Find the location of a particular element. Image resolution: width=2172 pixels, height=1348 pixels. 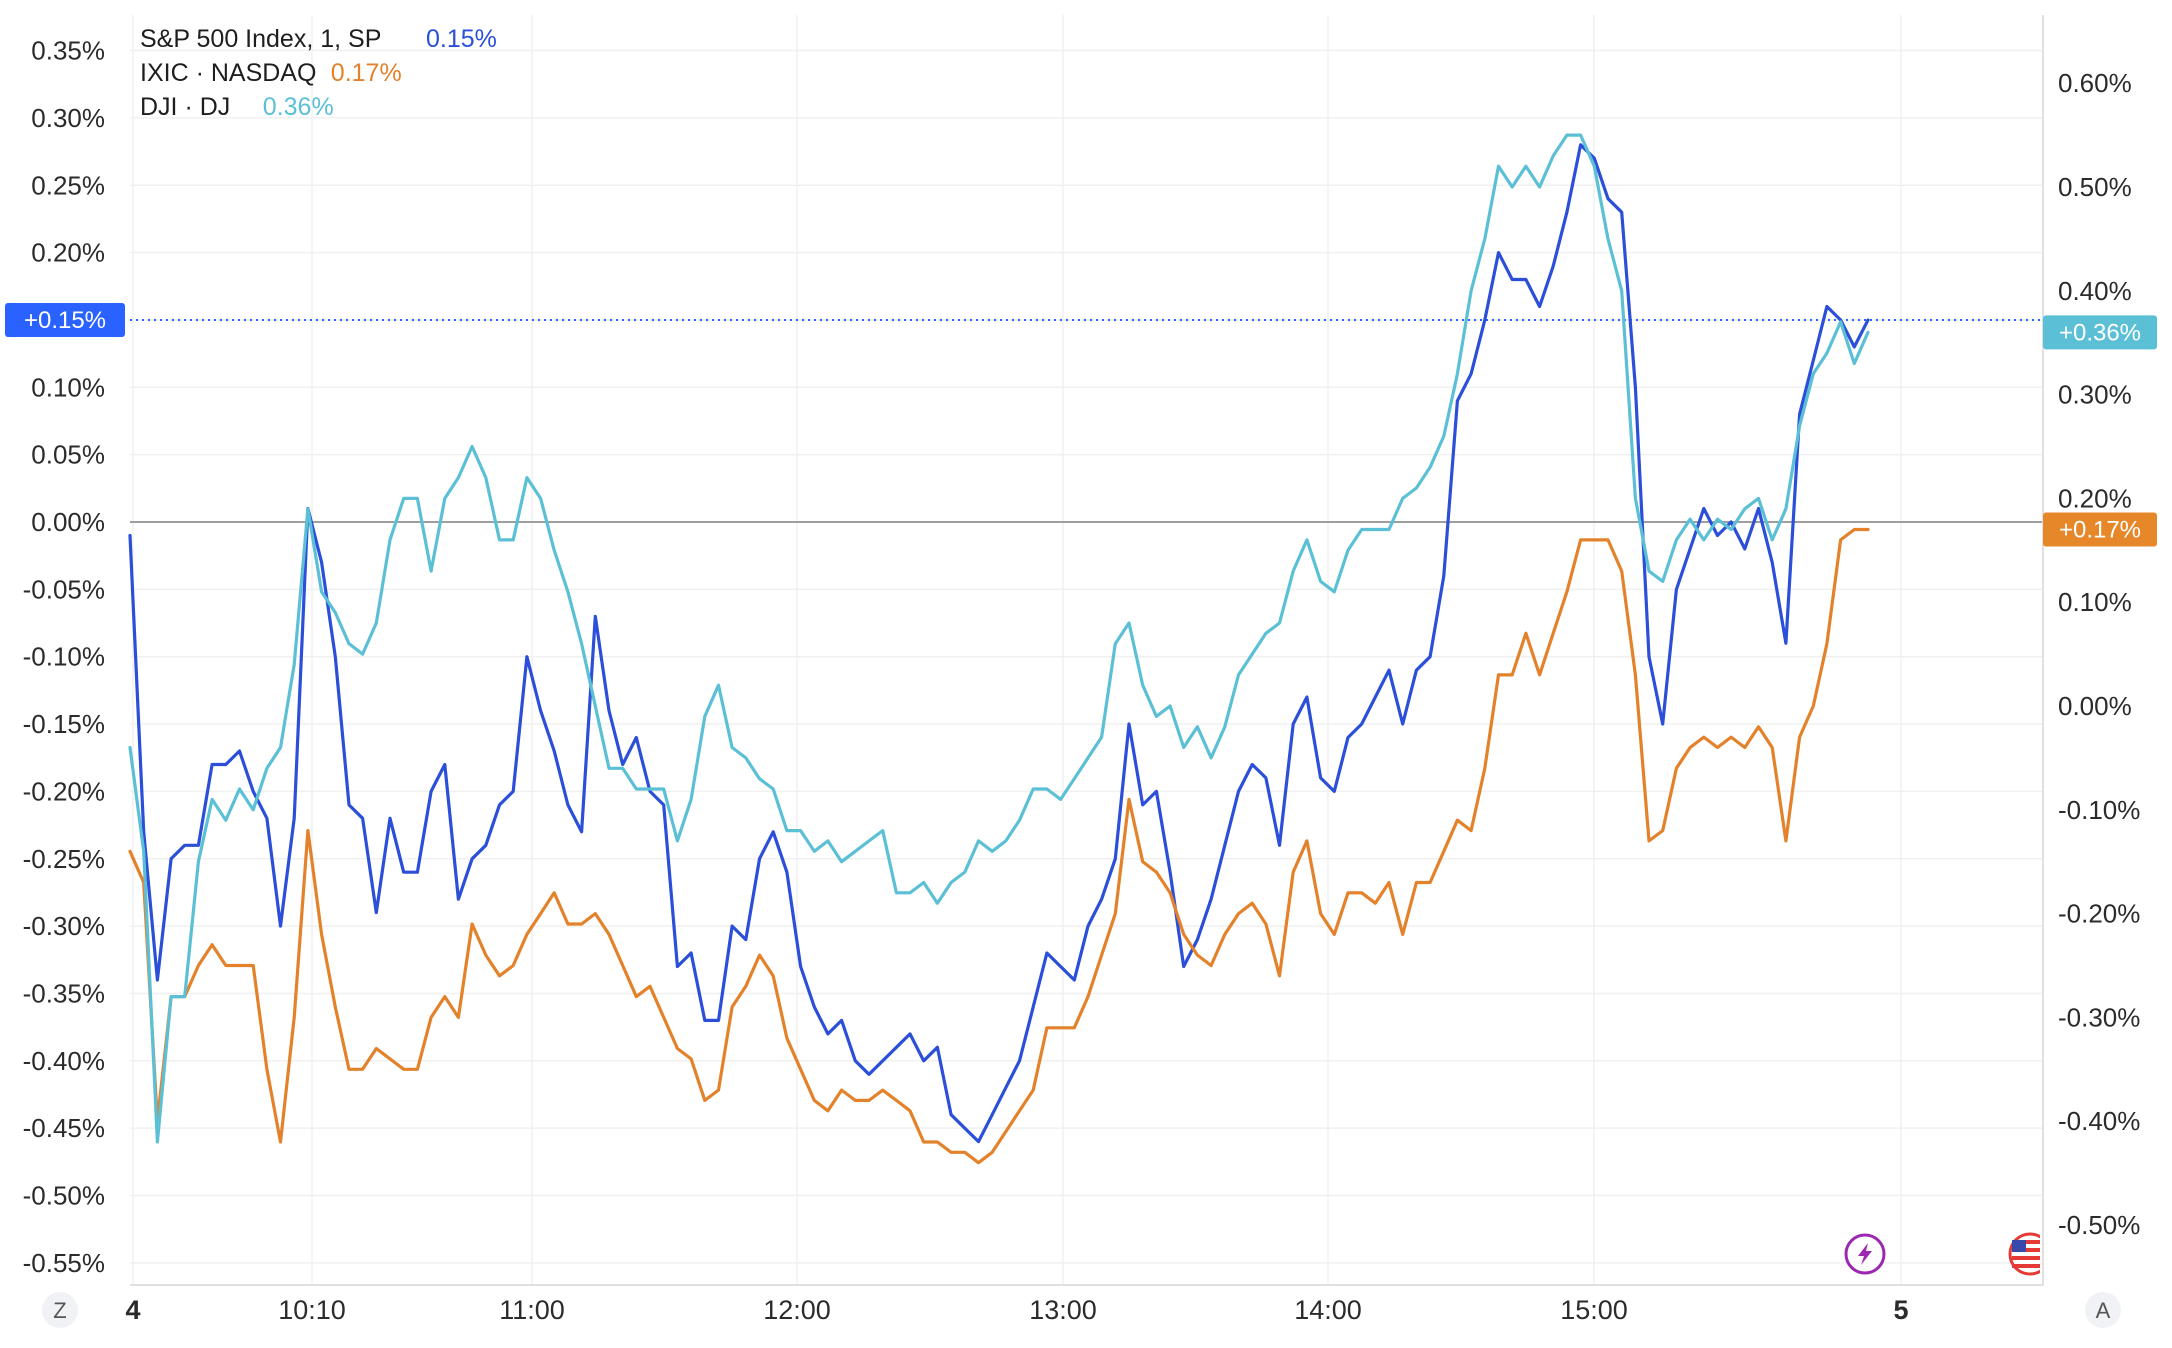

left-tick-label: -0.25% is located at coordinates (64, 859).